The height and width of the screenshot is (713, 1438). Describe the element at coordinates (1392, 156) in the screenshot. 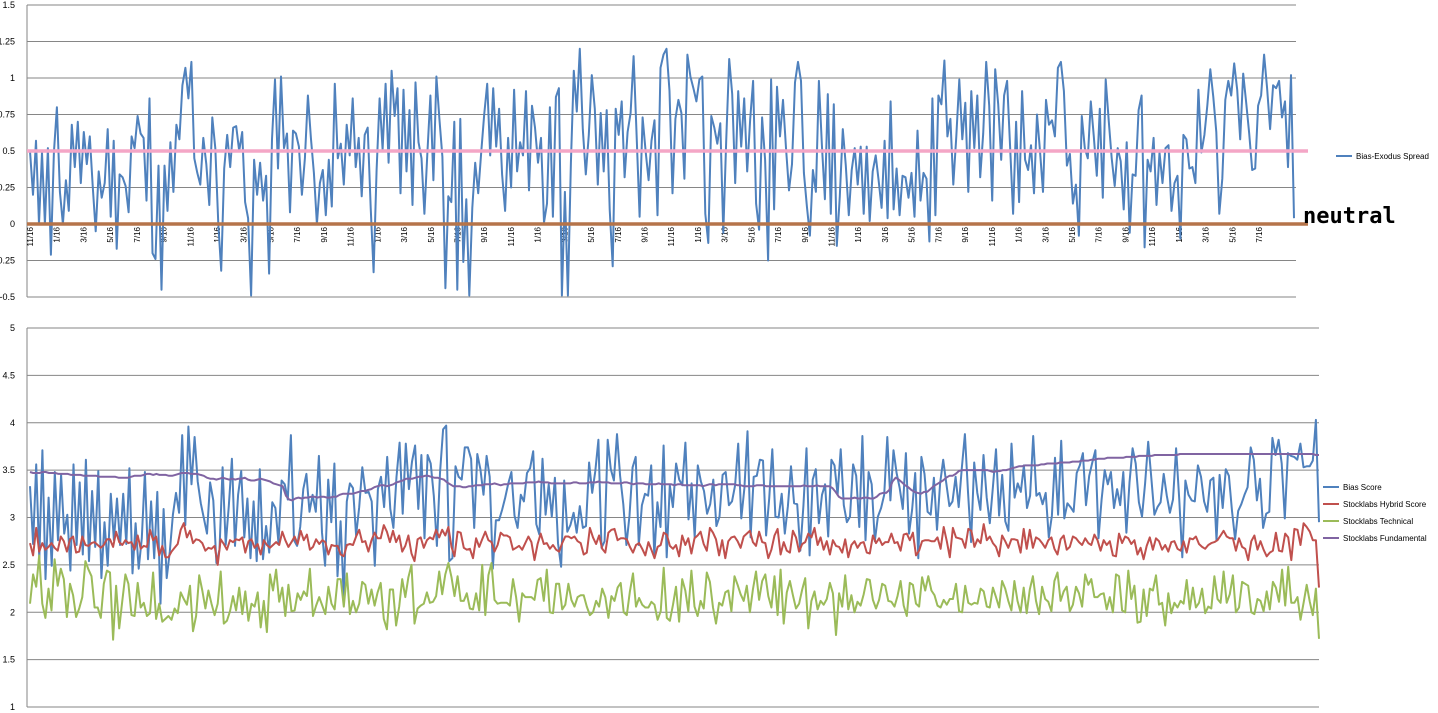

I see `legend-label: Bias-Exodus Spread` at that location.